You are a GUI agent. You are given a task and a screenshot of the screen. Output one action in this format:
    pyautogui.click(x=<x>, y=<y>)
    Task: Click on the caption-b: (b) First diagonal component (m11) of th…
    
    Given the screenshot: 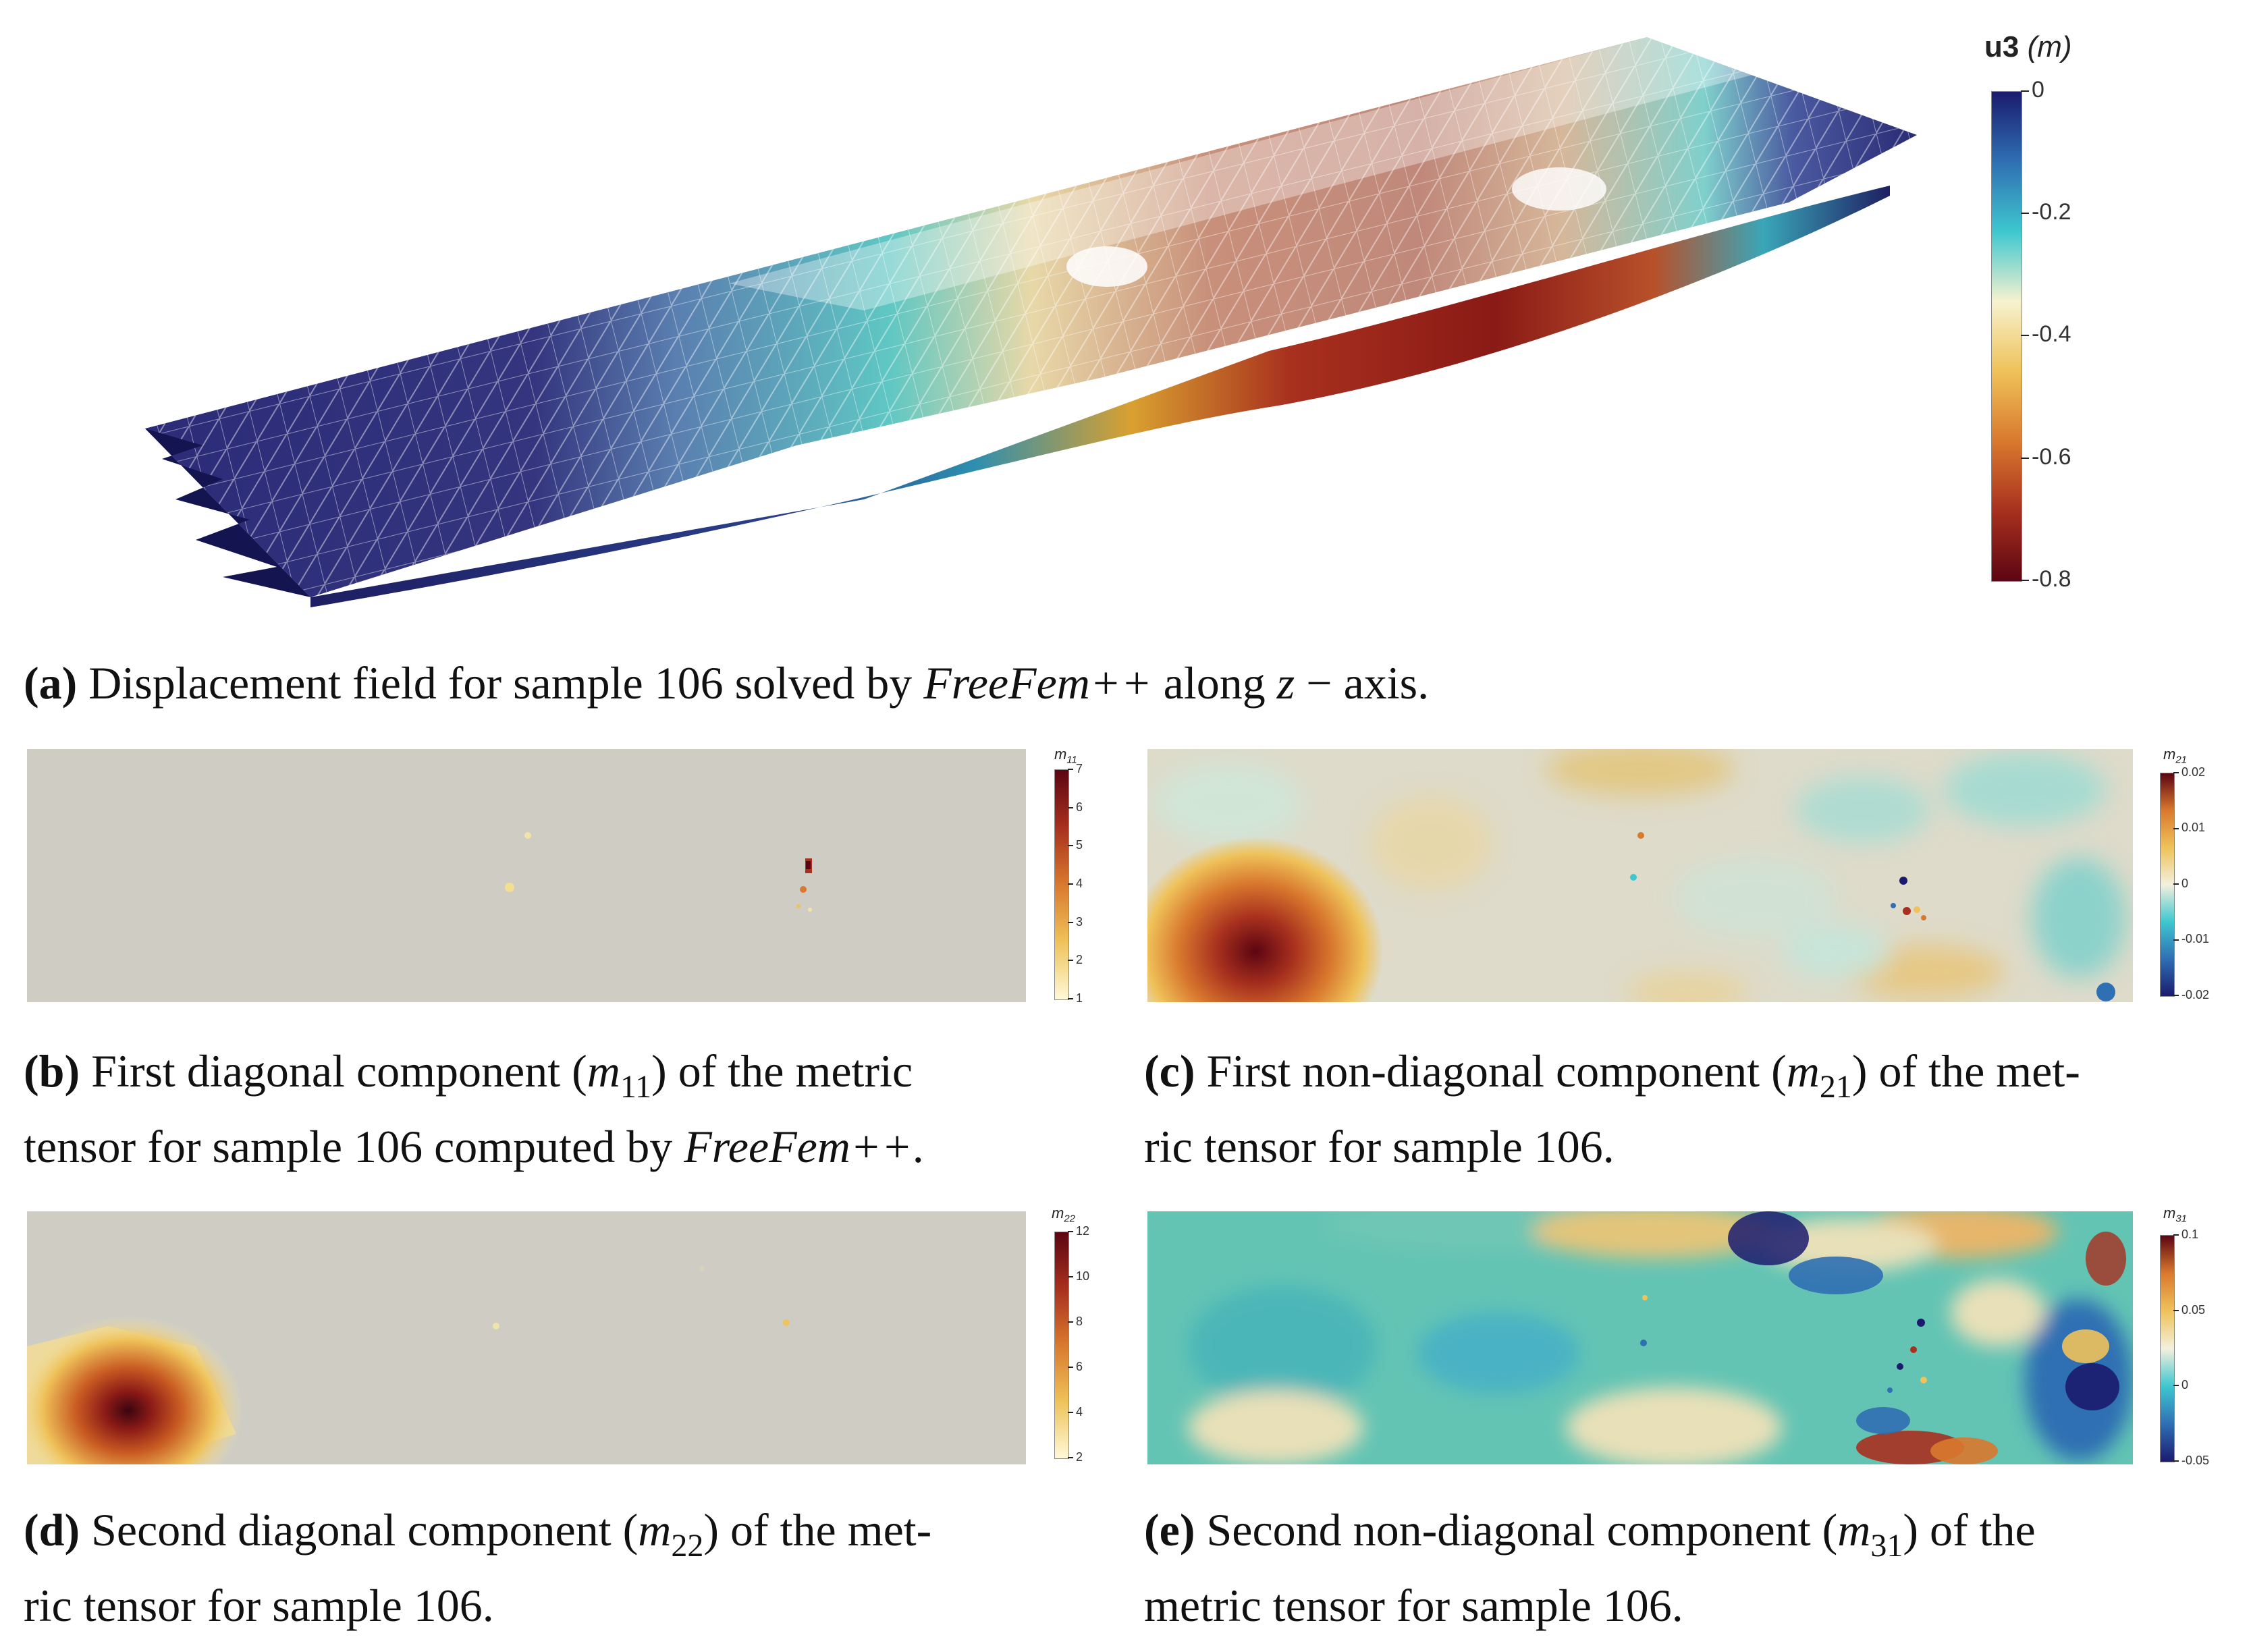 What is the action you would take?
    pyautogui.click(x=474, y=1108)
    